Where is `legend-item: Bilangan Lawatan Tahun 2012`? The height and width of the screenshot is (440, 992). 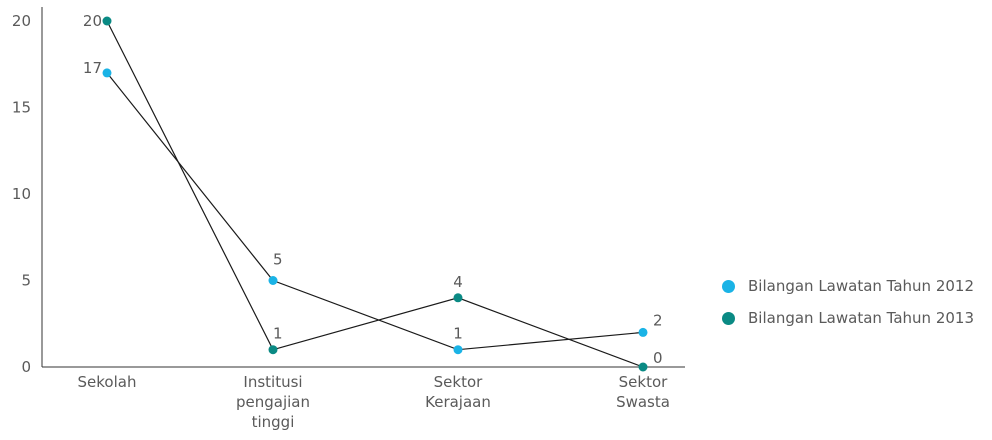 legend-item: Bilangan Lawatan Tahun 2012 is located at coordinates (848, 286).